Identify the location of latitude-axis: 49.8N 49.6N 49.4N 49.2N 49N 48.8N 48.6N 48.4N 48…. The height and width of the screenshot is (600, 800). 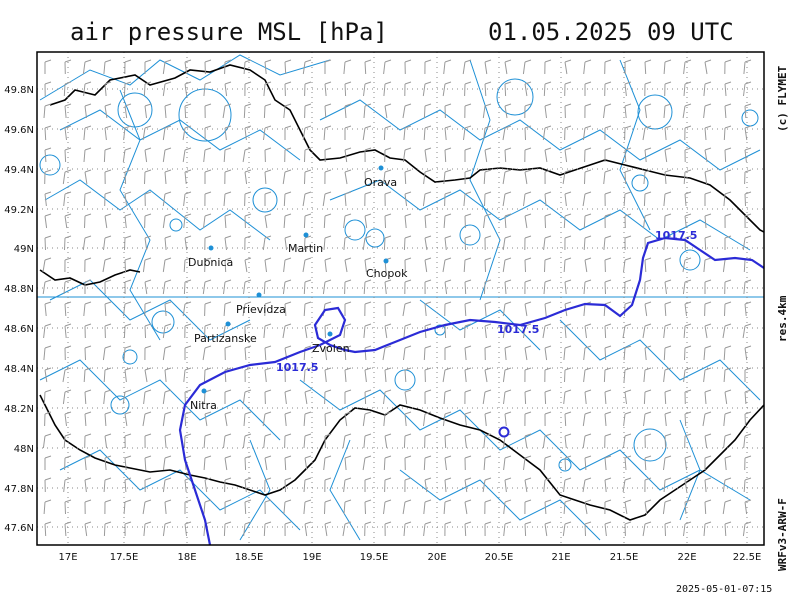
(19, 309).